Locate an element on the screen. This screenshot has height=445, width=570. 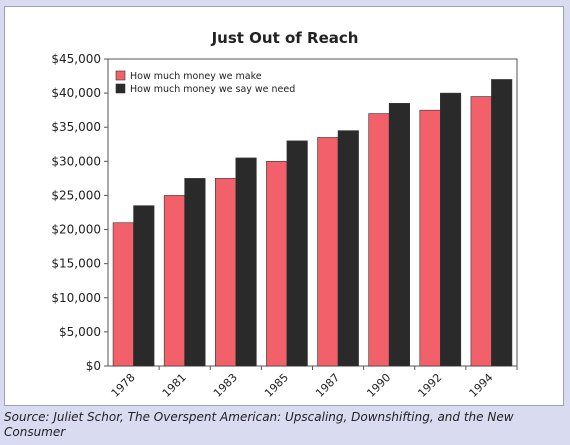
bar-need-1981 is located at coordinates (195, 272).